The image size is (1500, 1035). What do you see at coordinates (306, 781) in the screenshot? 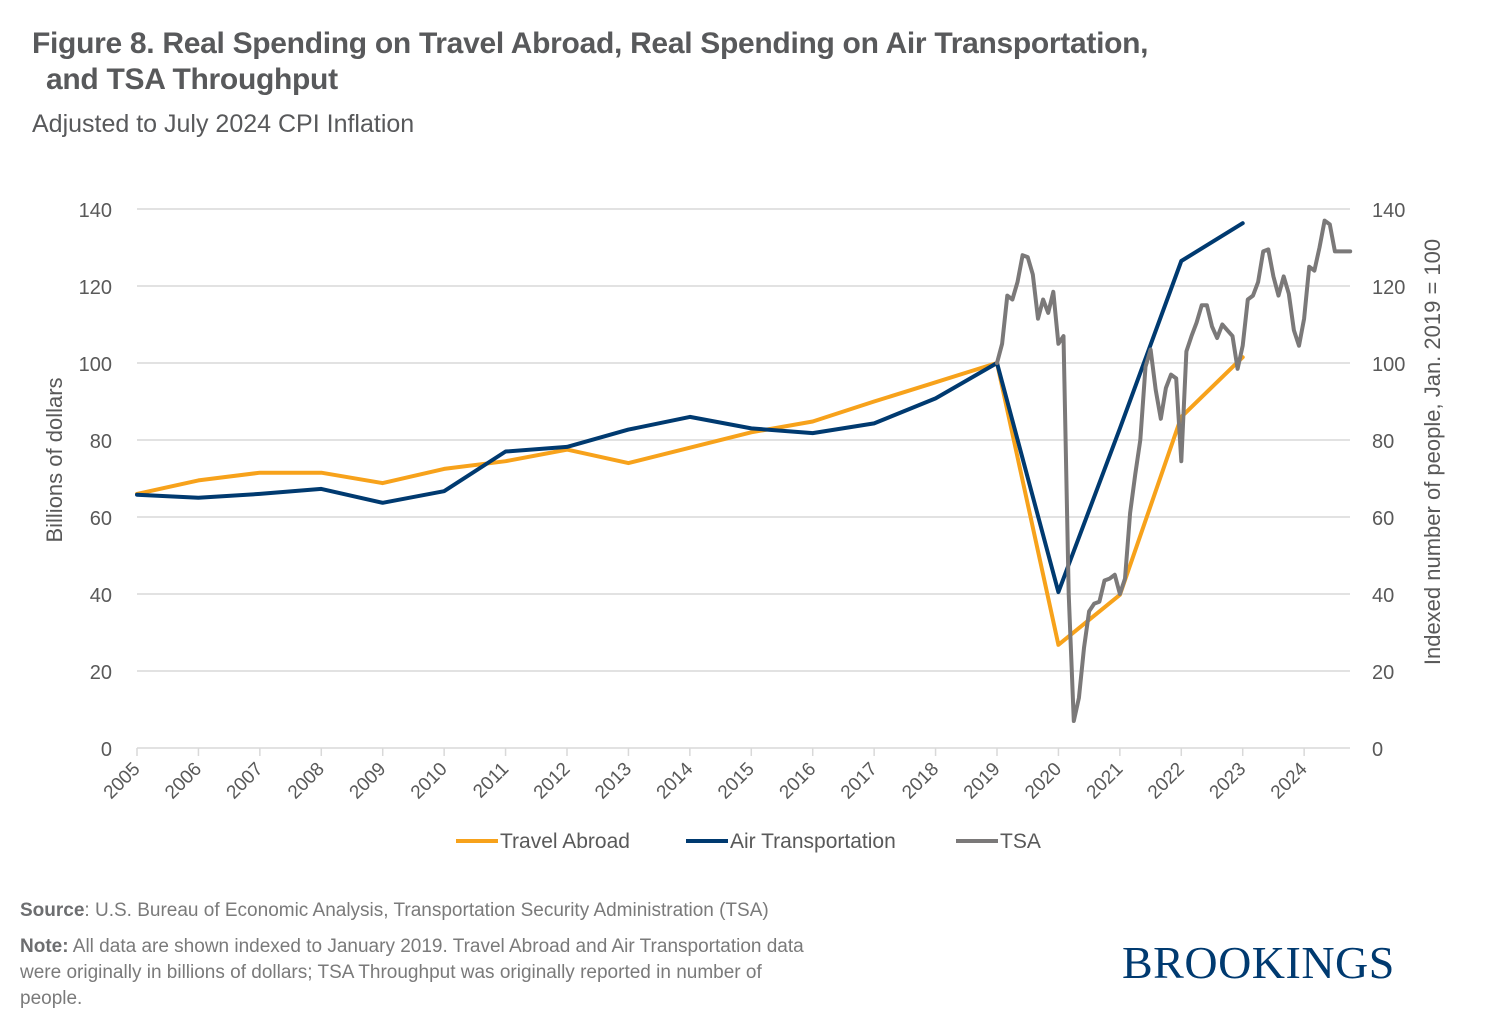
I see `x-tick-label: 2008` at bounding box center [306, 781].